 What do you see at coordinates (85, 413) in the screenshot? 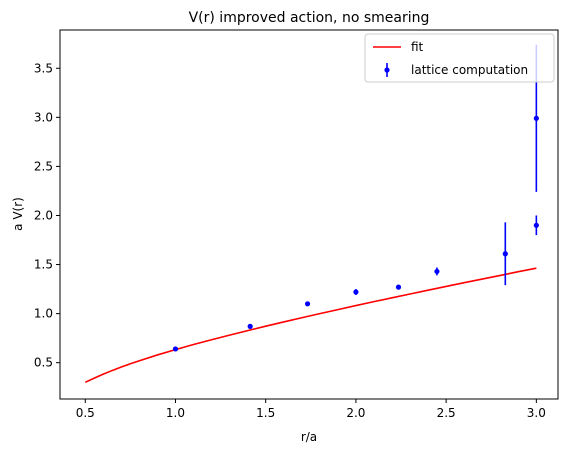
I see `x-tick-label: 0.5` at bounding box center [85, 413].